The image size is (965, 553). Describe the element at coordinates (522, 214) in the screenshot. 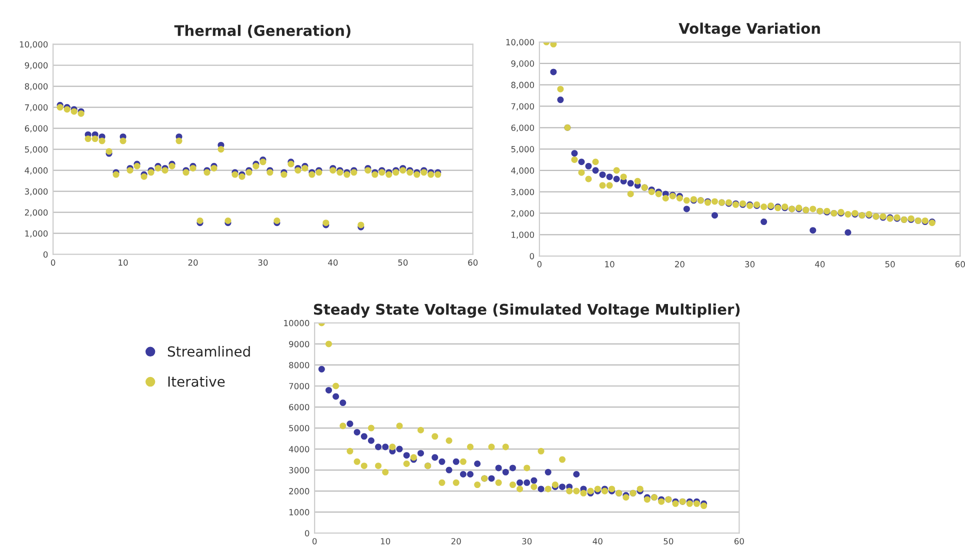

I see `y-tick-label: 2,000` at that location.